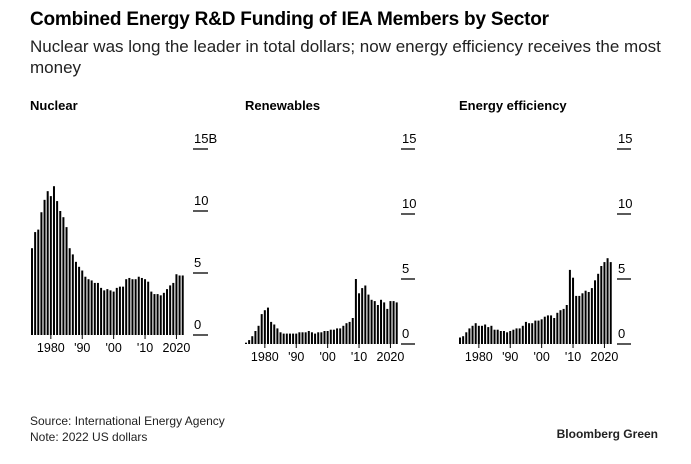 Image resolution: width=691 pixels, height=464 pixels. Describe the element at coordinates (330, 247) in the screenshot. I see `renewables-bar-chart: 15 10 5 0 1980 '90 '00 '10 2020` at that location.